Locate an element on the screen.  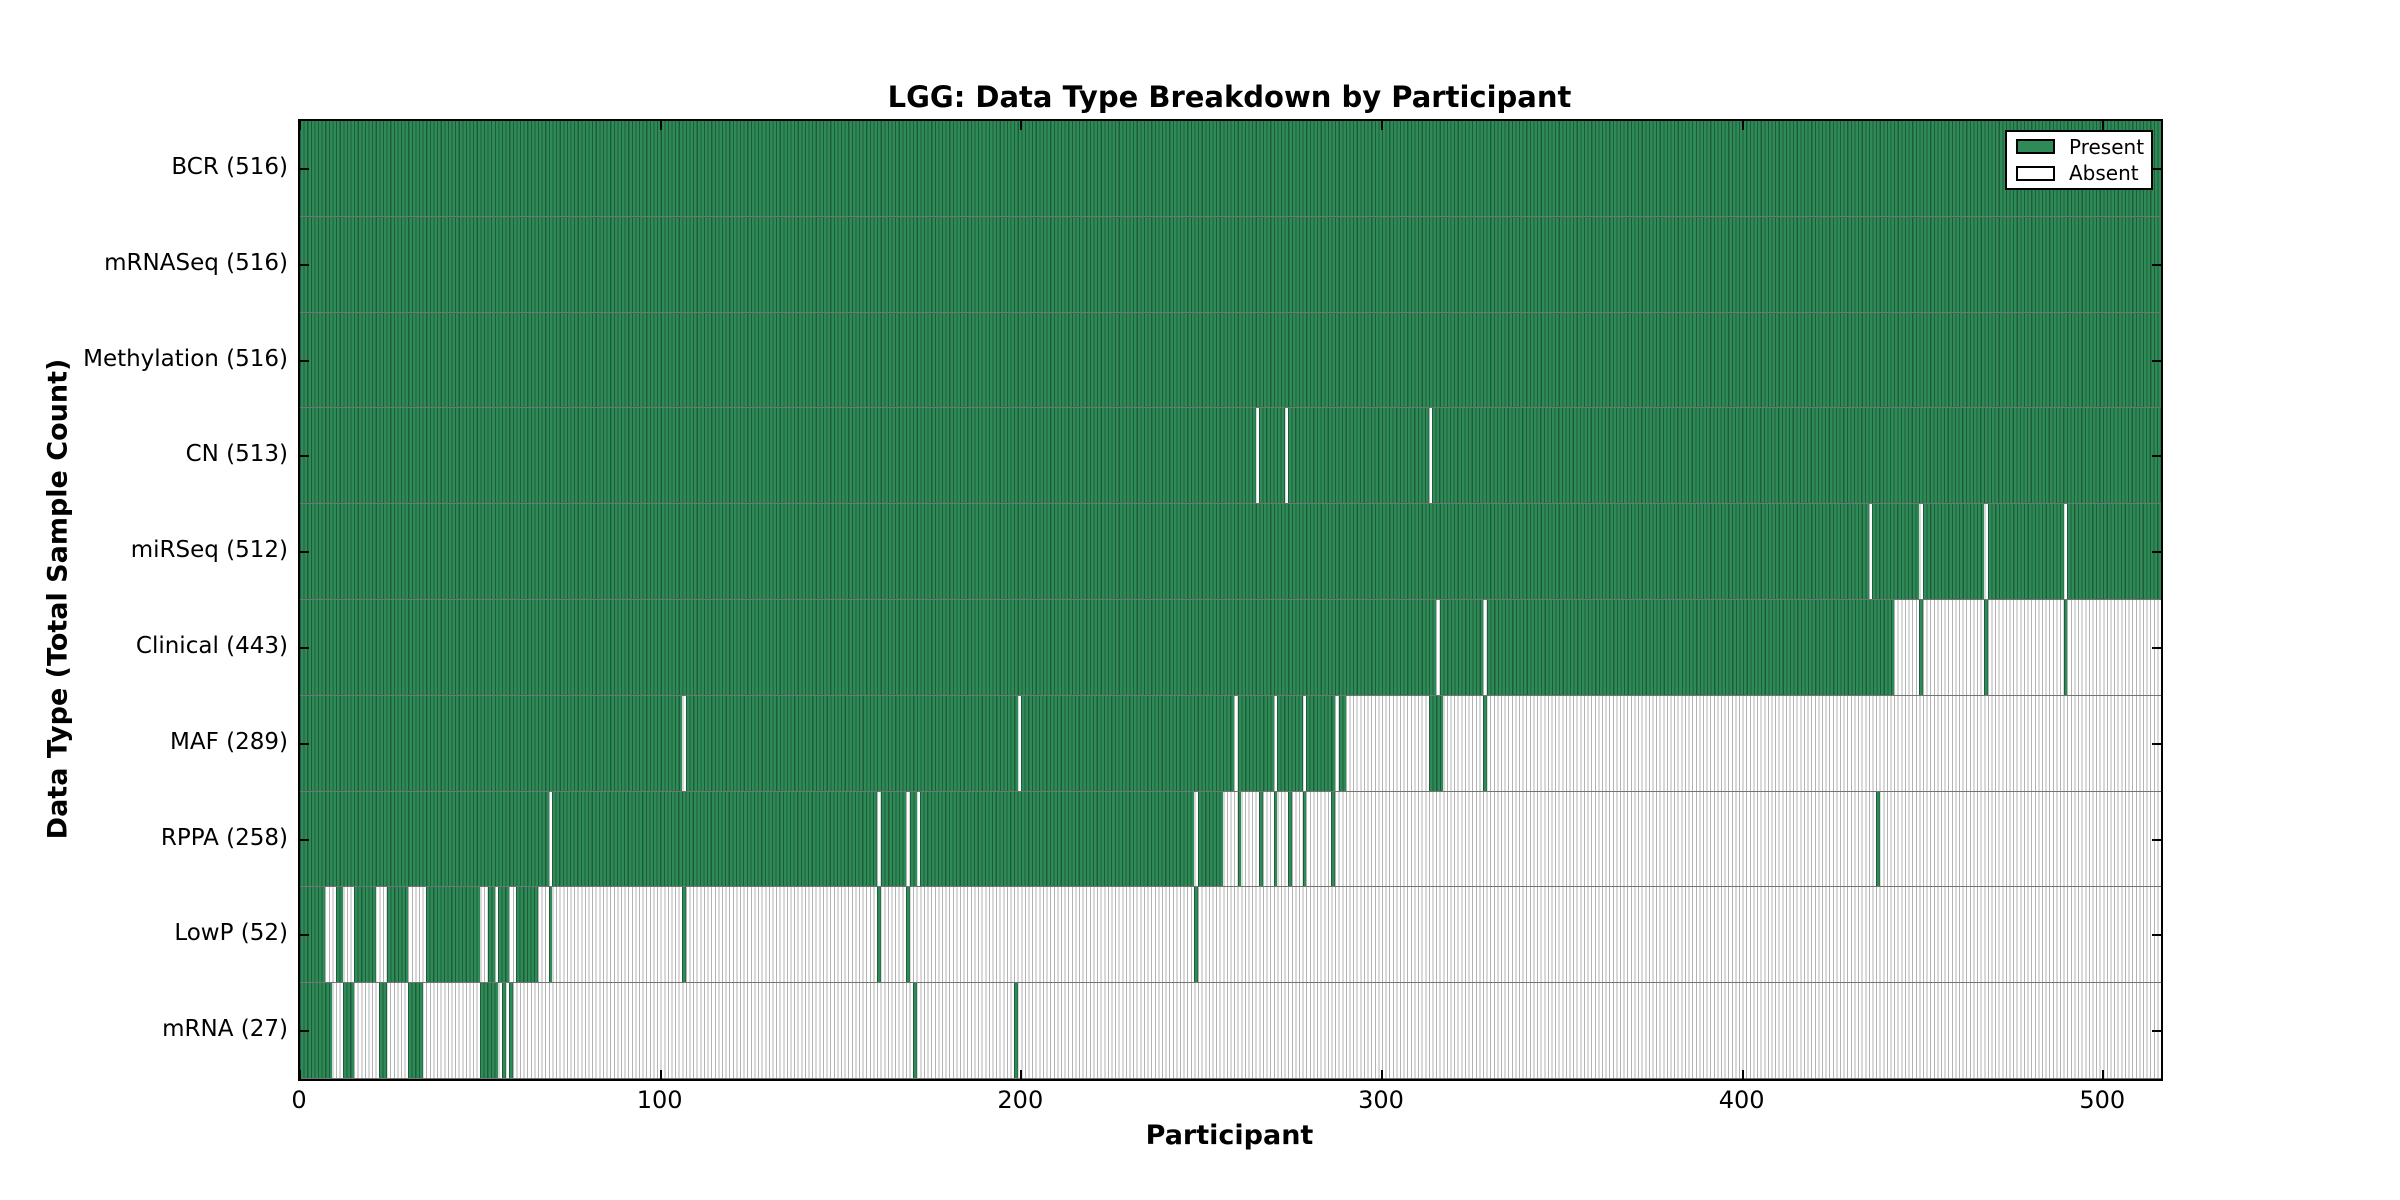
row-lowp is located at coordinates (1230, 935).